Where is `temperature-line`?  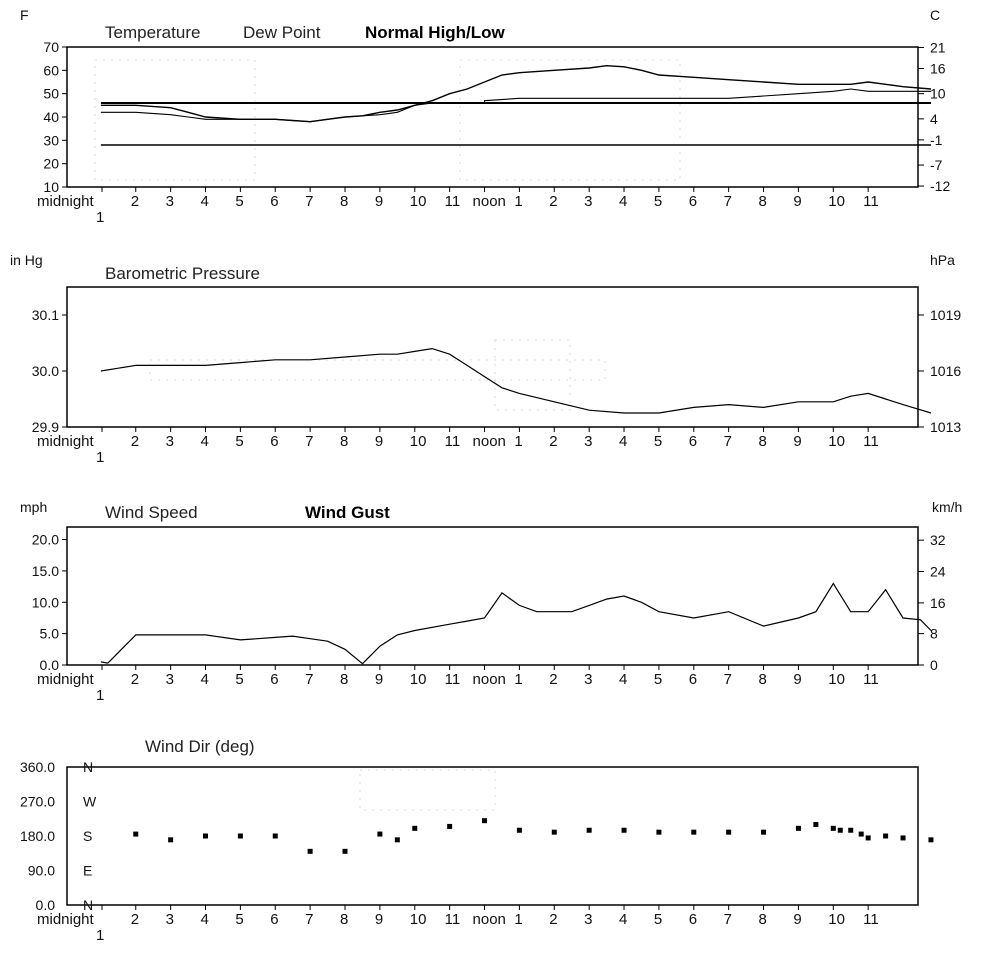 temperature-line is located at coordinates (516, 93).